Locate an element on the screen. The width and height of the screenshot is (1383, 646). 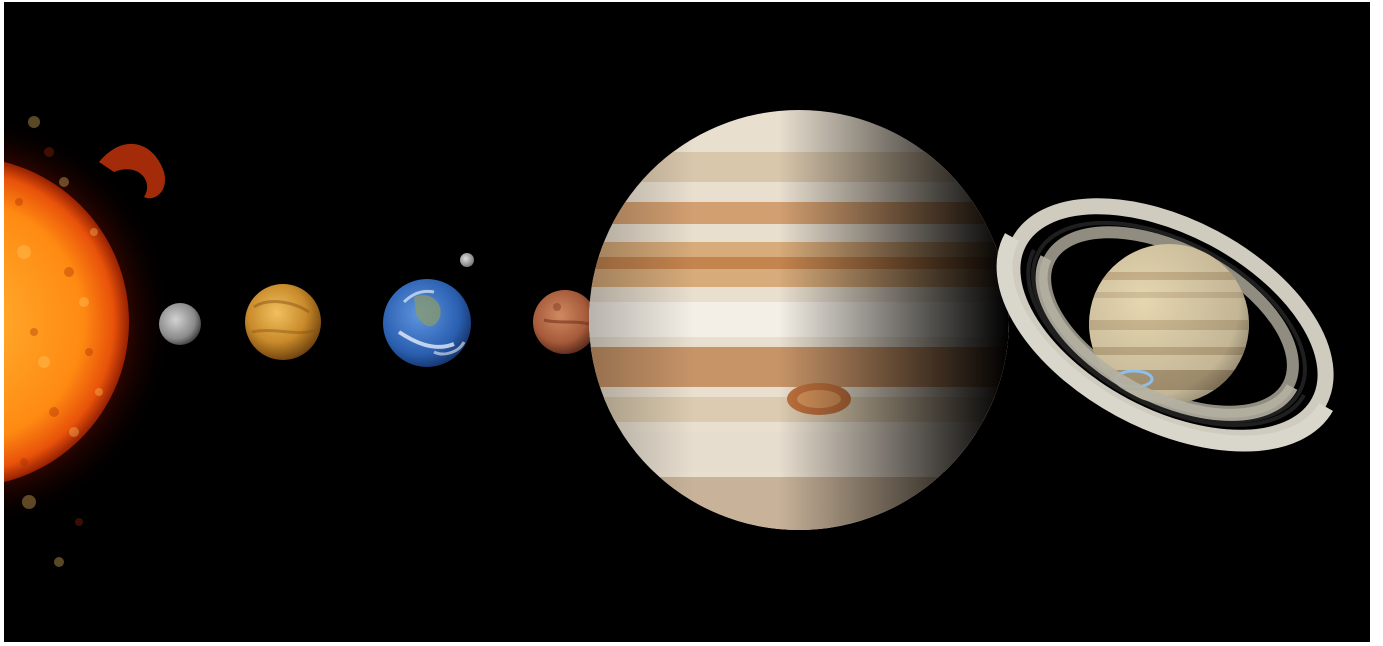
sun is located at coordinates (89, 341).